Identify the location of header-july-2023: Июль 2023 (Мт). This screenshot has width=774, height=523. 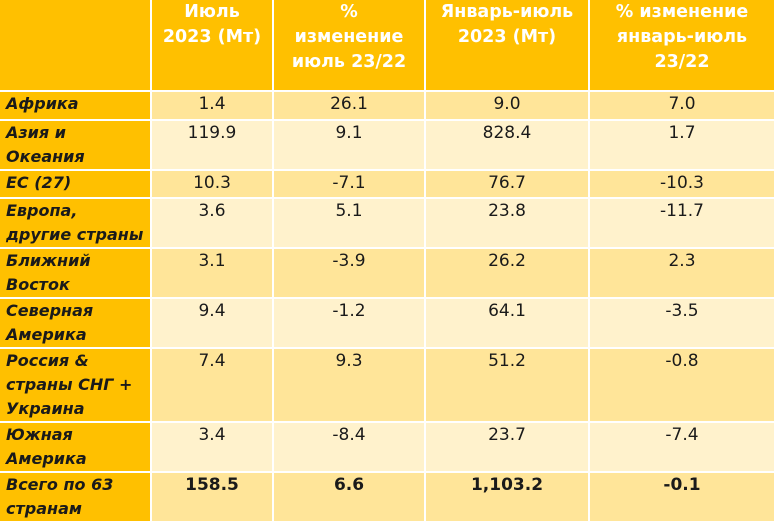
(212, 46).